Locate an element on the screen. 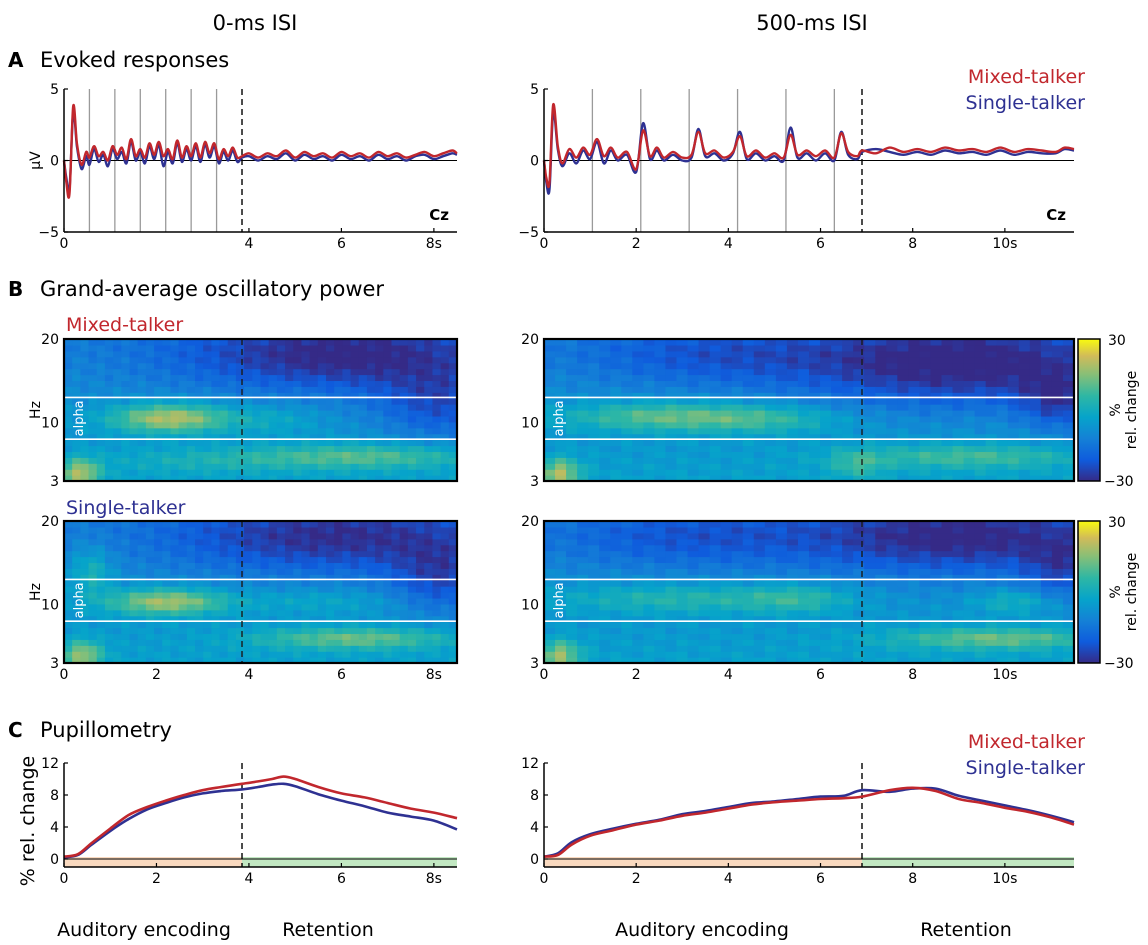  y-tick-label: 20 is located at coordinates (530, 340).